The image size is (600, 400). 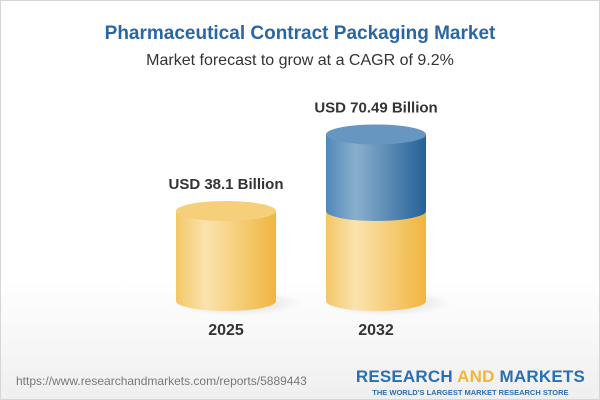 I want to click on logo-and: AND, so click(x=476, y=376).